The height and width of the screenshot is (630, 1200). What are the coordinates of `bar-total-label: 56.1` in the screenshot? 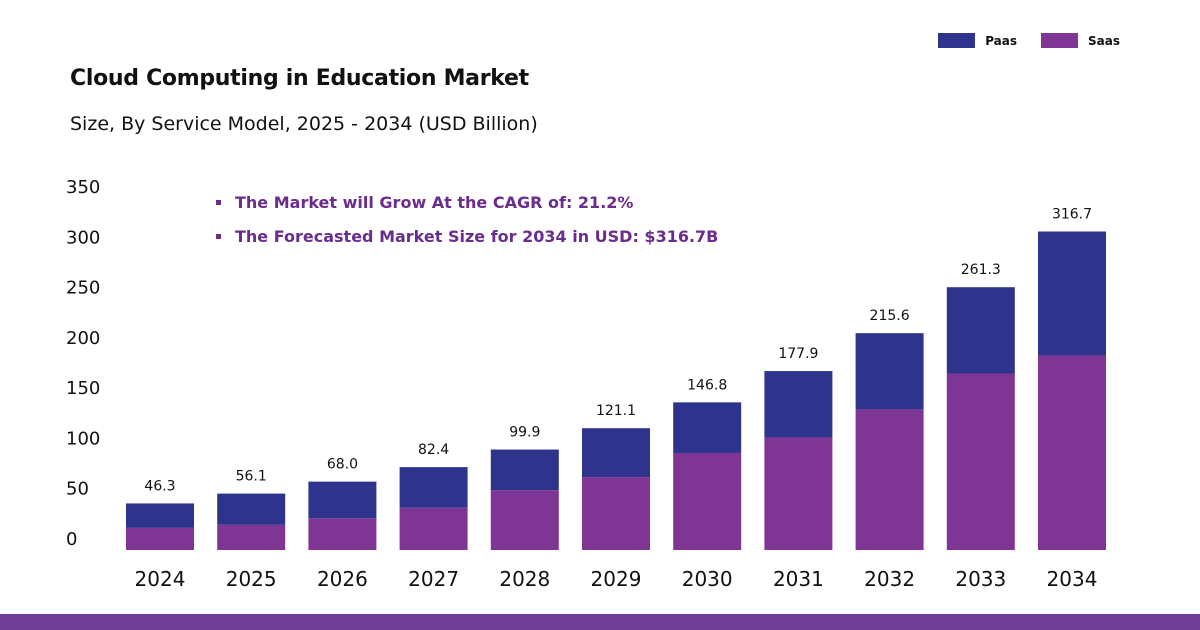 It's located at (251, 477).